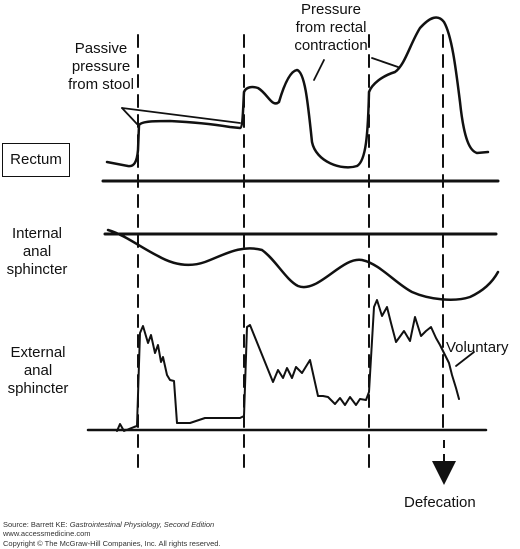 The width and height of the screenshot is (520, 549). What do you see at coordinates (331, 45) in the screenshot?
I see `rectal-contraction-line-3: contraction` at bounding box center [331, 45].